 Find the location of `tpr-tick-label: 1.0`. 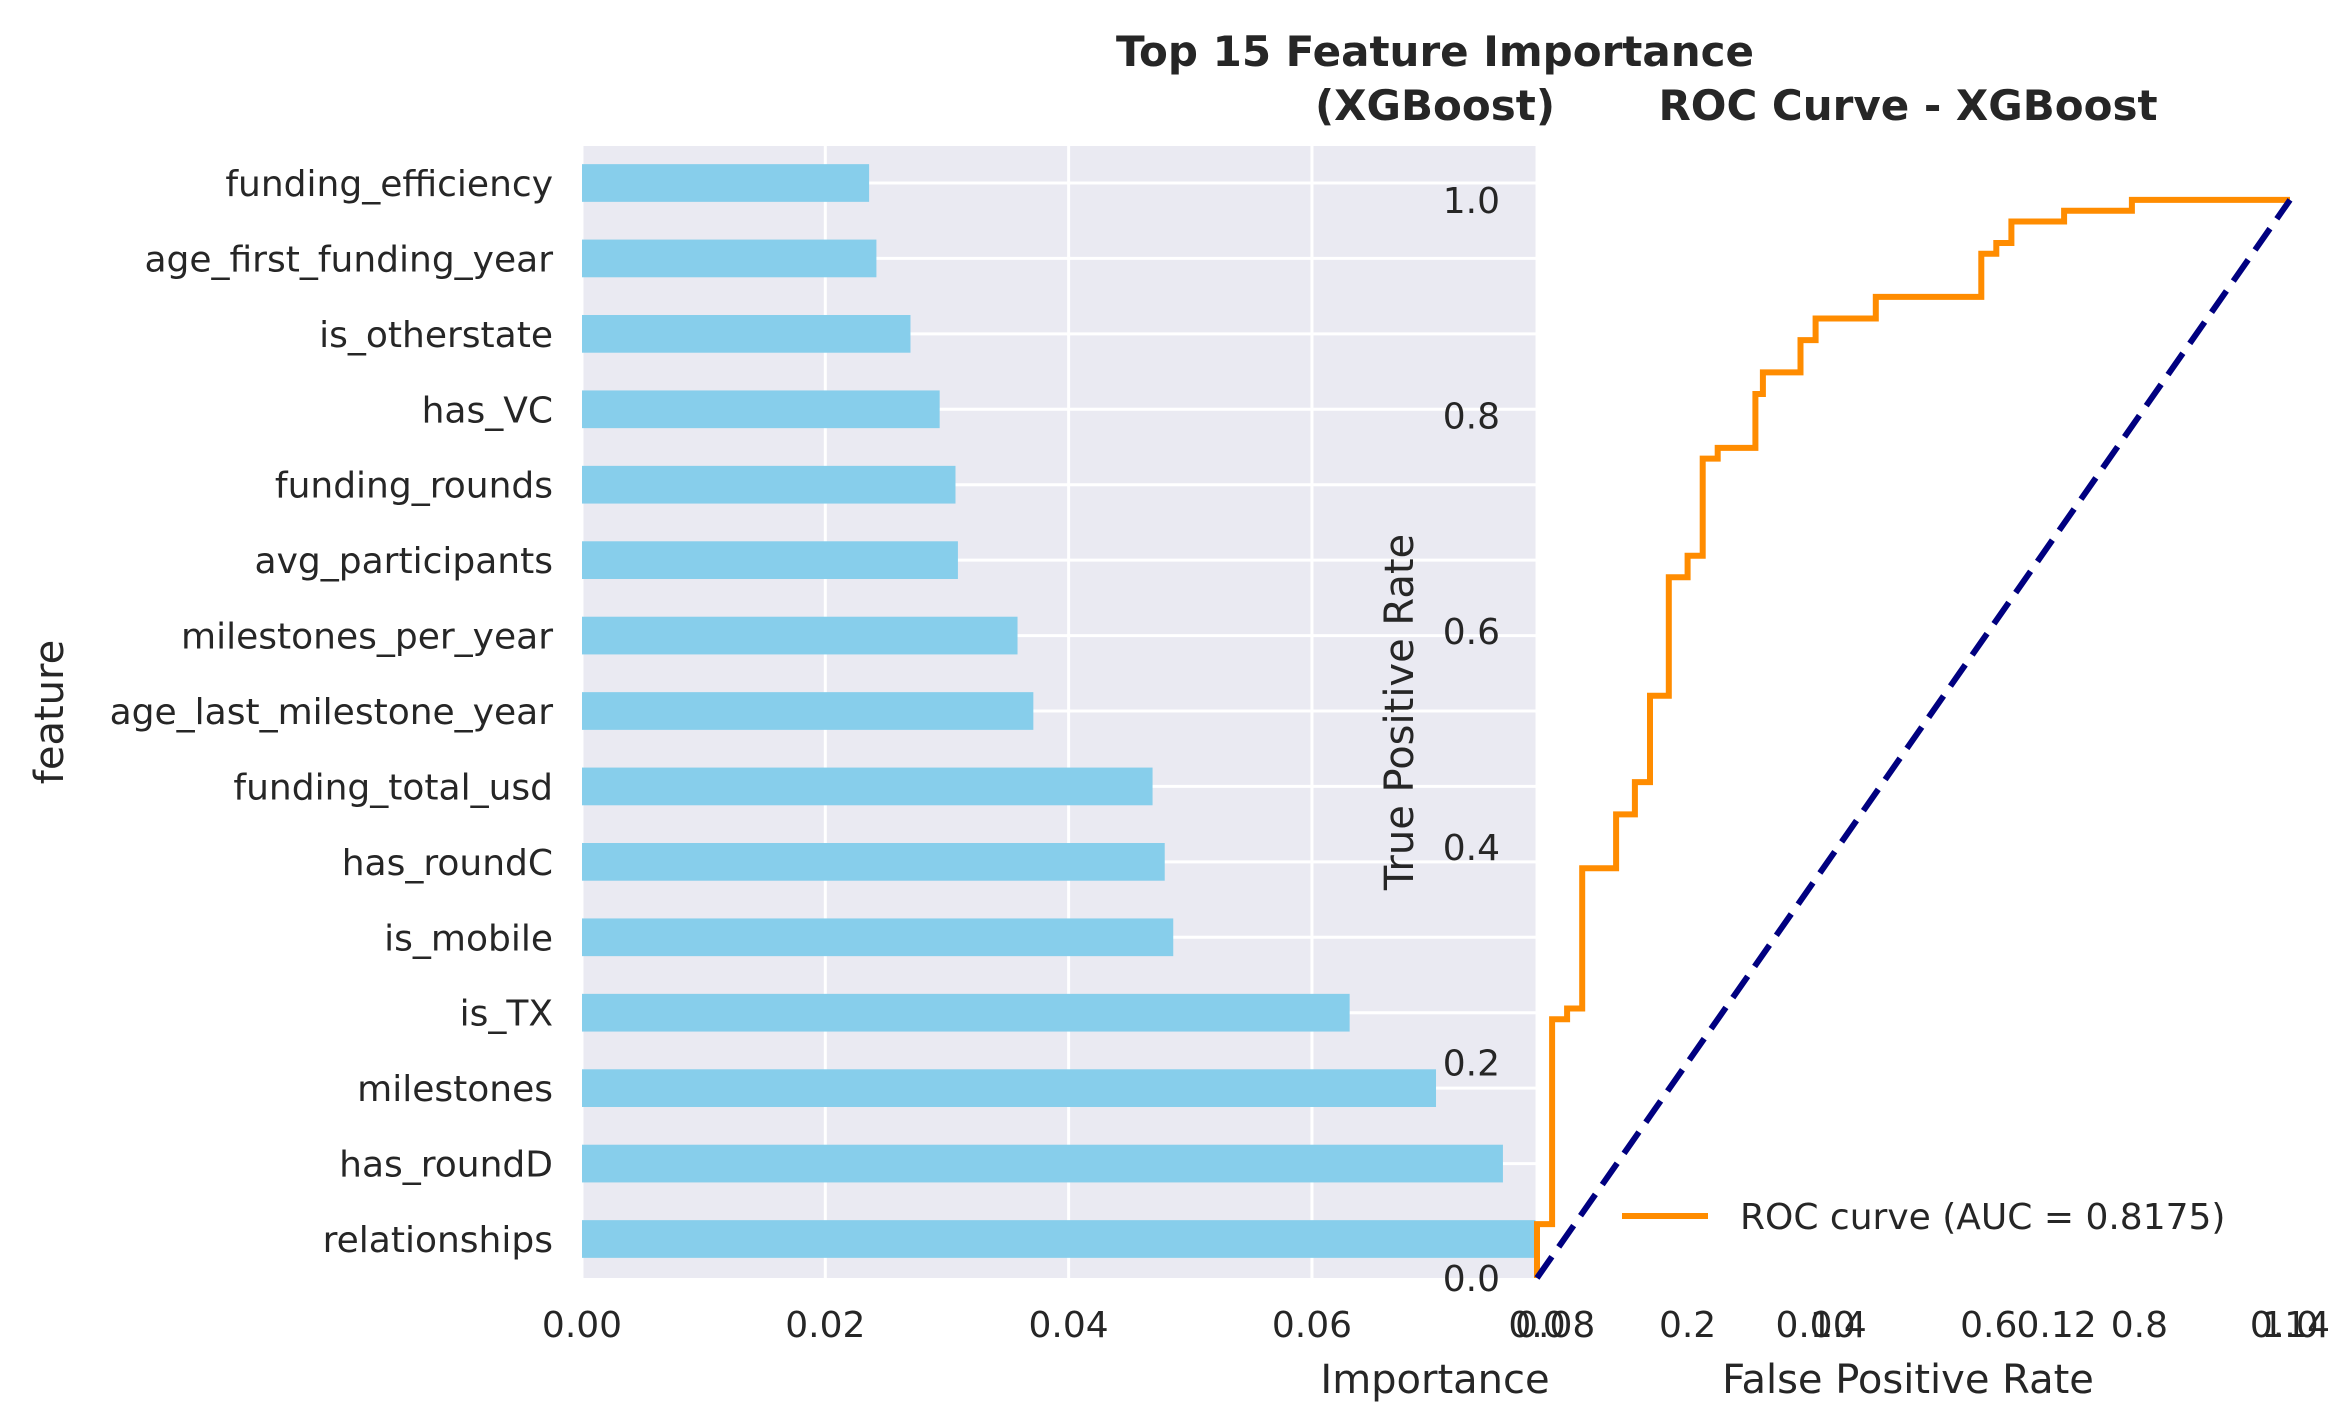

tpr-tick-label: 1.0 is located at coordinates (1471, 201).